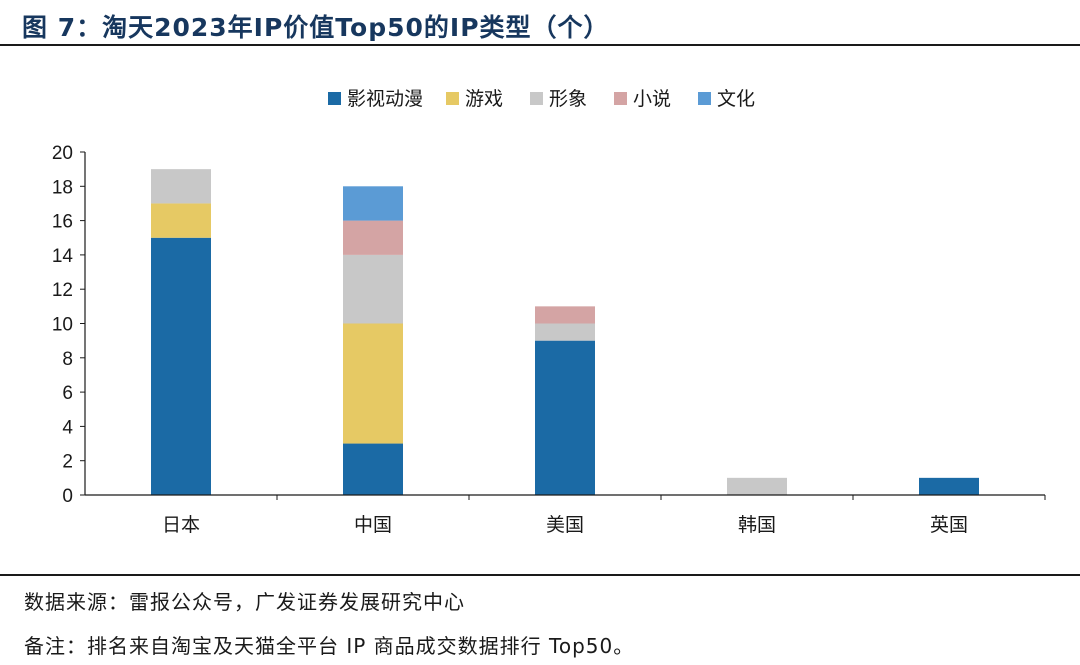  What do you see at coordinates (62, 187) in the screenshot?
I see `y-tick-label: 18` at bounding box center [62, 187].